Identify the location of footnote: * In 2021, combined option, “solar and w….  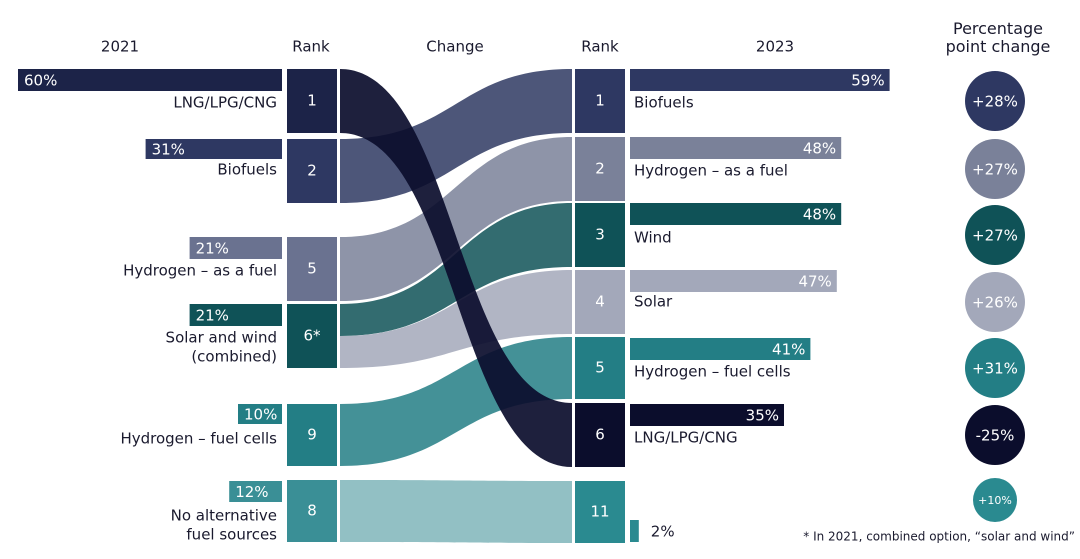
(939, 537).